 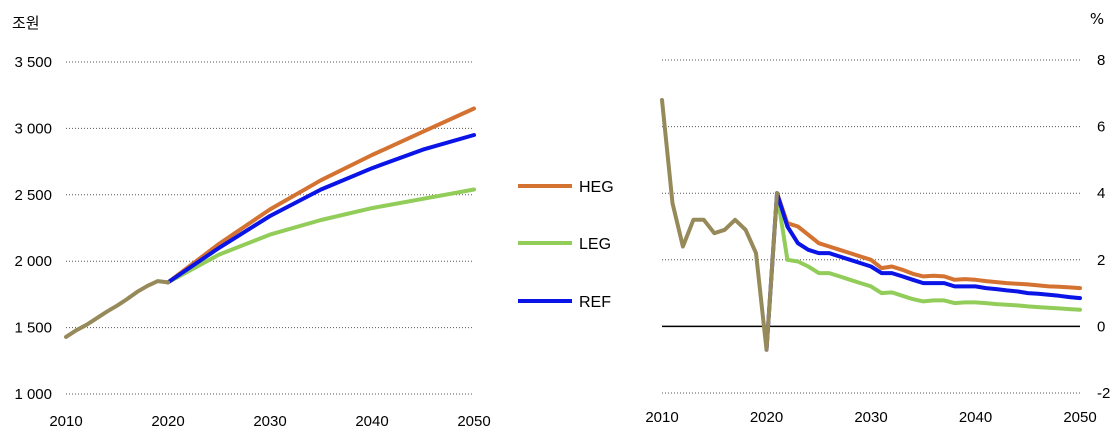 What do you see at coordinates (596, 187) in the screenshot?
I see `legend-label-heg: HEG` at bounding box center [596, 187].